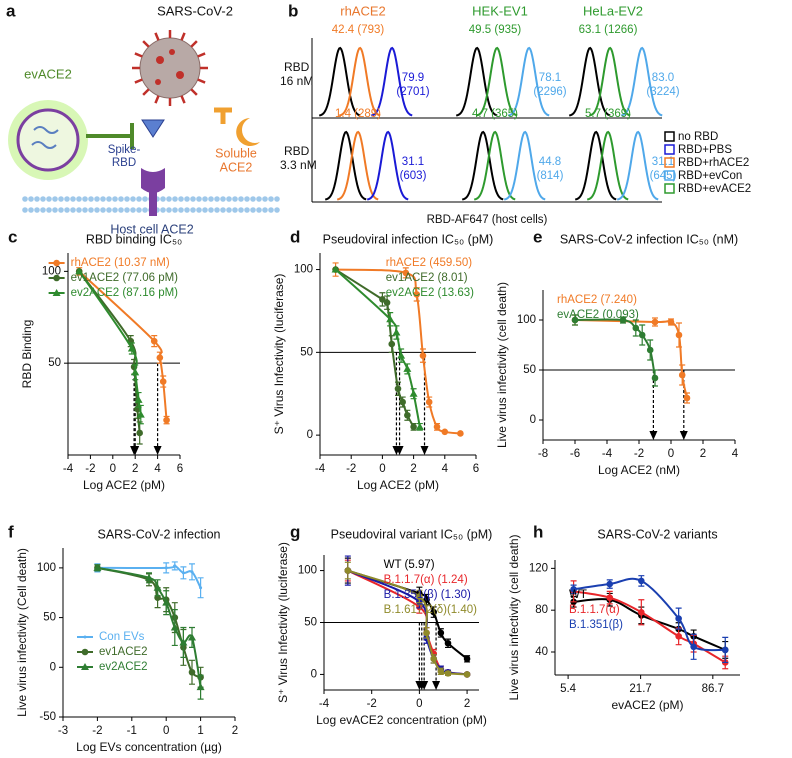 Image resolution: width=792 pixels, height=758 pixels. I want to click on host-ace2, so click(153, 180).